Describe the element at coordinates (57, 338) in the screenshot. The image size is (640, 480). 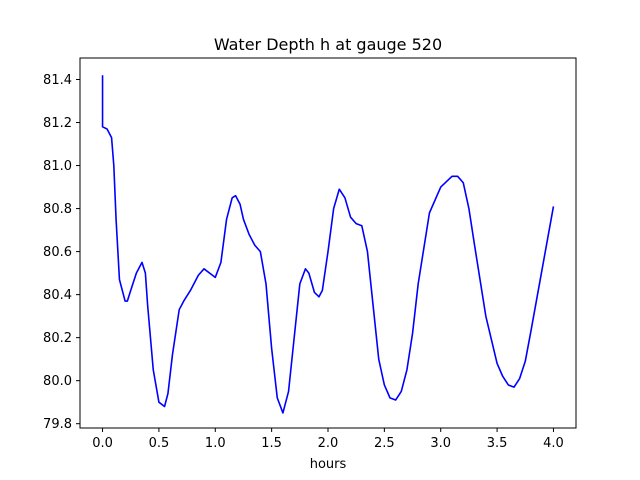
I see `y-tick-label: 80.2` at that location.